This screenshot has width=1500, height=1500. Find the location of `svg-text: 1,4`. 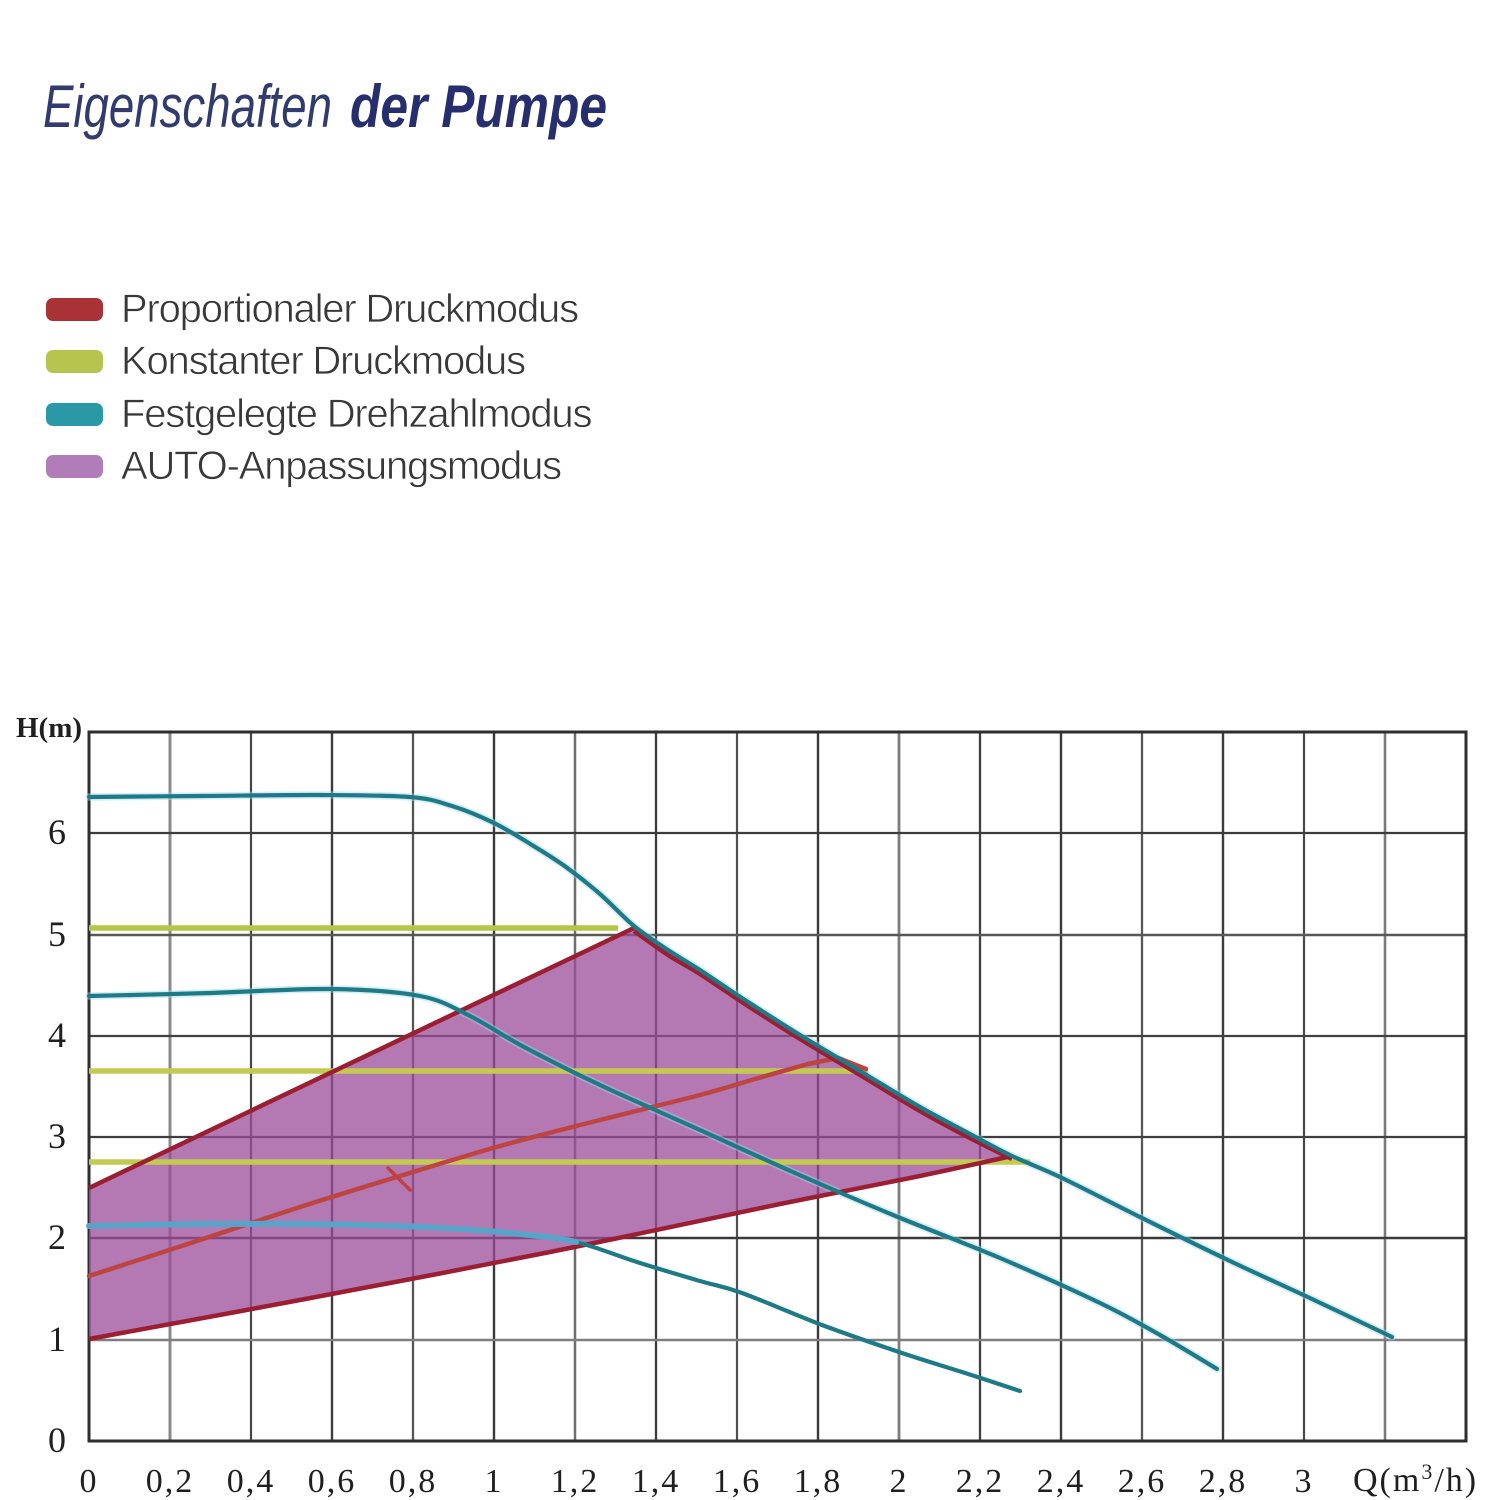

svg-text: 1,4 is located at coordinates (656, 1481).